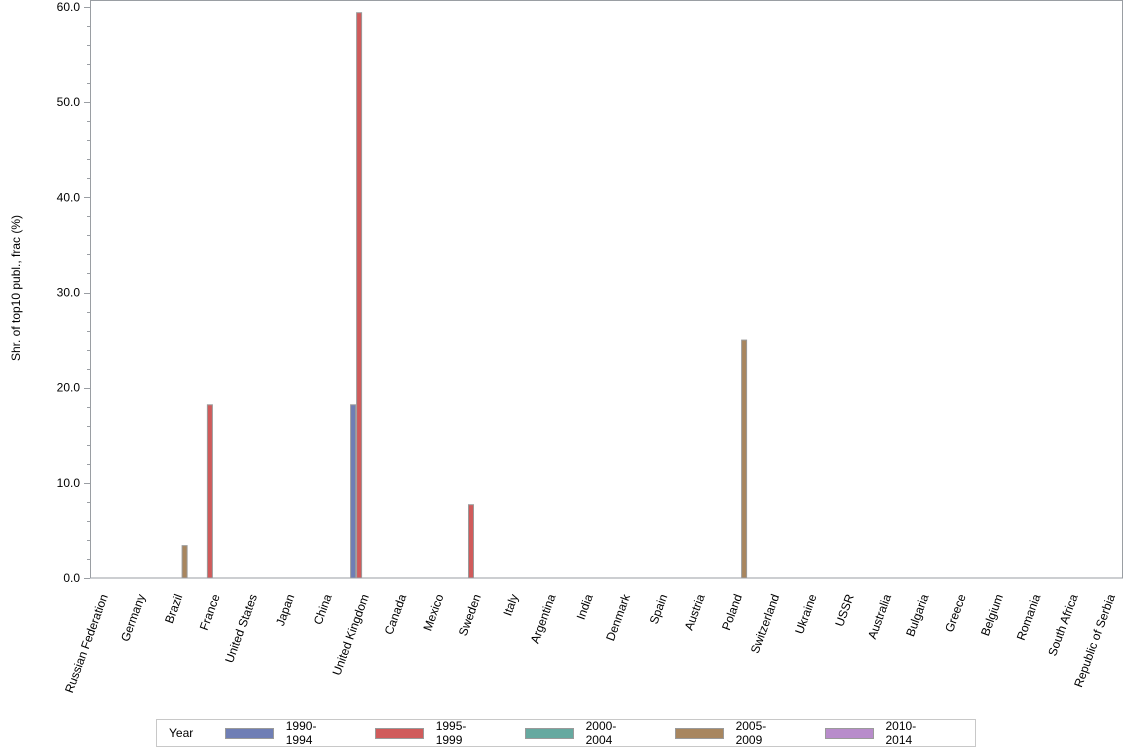 Image resolution: width=1134 pixels, height=756 pixels. Describe the element at coordinates (181, 733) in the screenshot. I see `legend-title: Year` at that location.